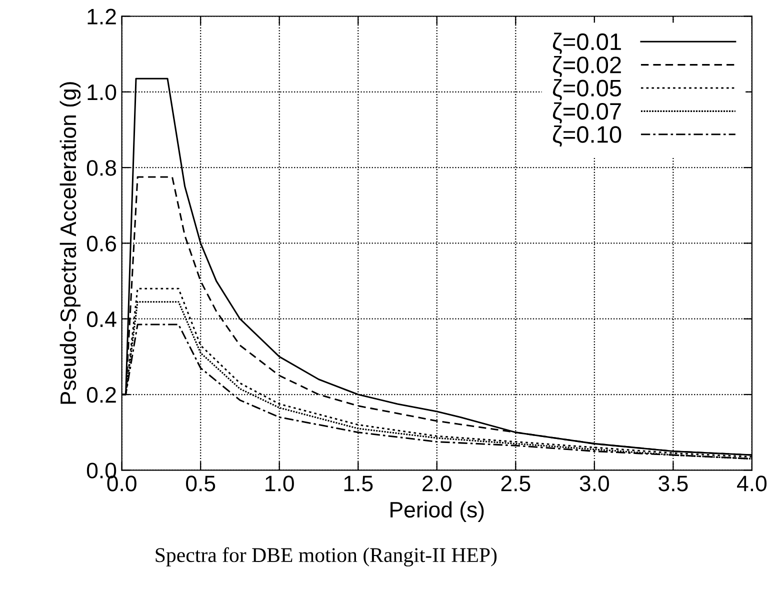 Image resolution: width=776 pixels, height=602 pixels. What do you see at coordinates (101, 395) in the screenshot?
I see `y-tick-label: 0.2` at bounding box center [101, 395].